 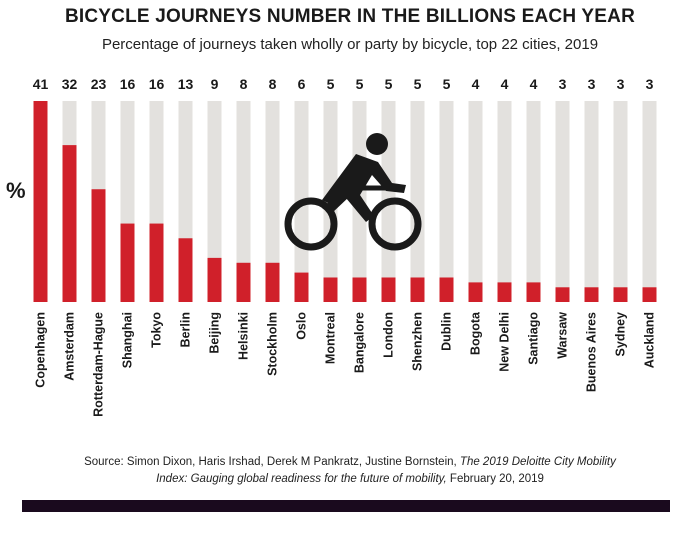 I want to click on bar-buenos-aires, so click(x=591, y=294).